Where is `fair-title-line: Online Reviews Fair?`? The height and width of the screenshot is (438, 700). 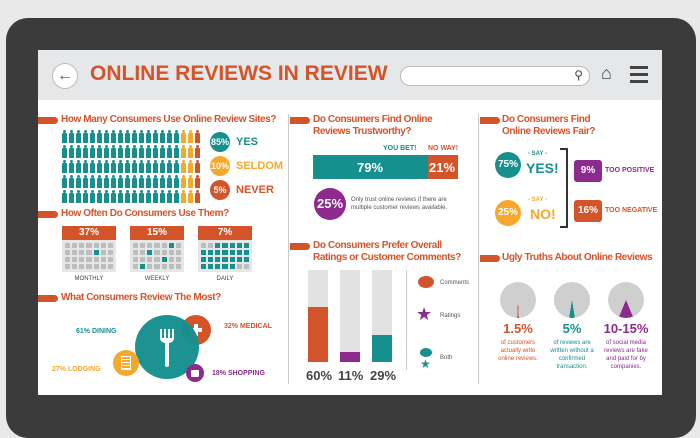
fair-title-line: Online Reviews Fair? is located at coordinates (549, 131).